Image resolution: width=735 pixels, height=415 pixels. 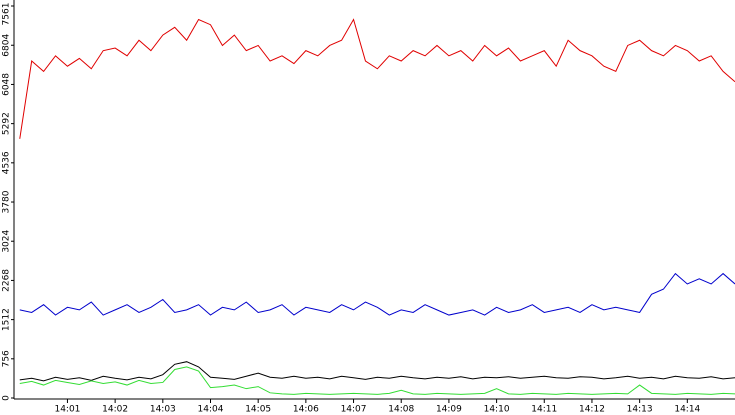 What do you see at coordinates (7, 280) in the screenshot?
I see `y-tick-label: 2268` at bounding box center [7, 280].